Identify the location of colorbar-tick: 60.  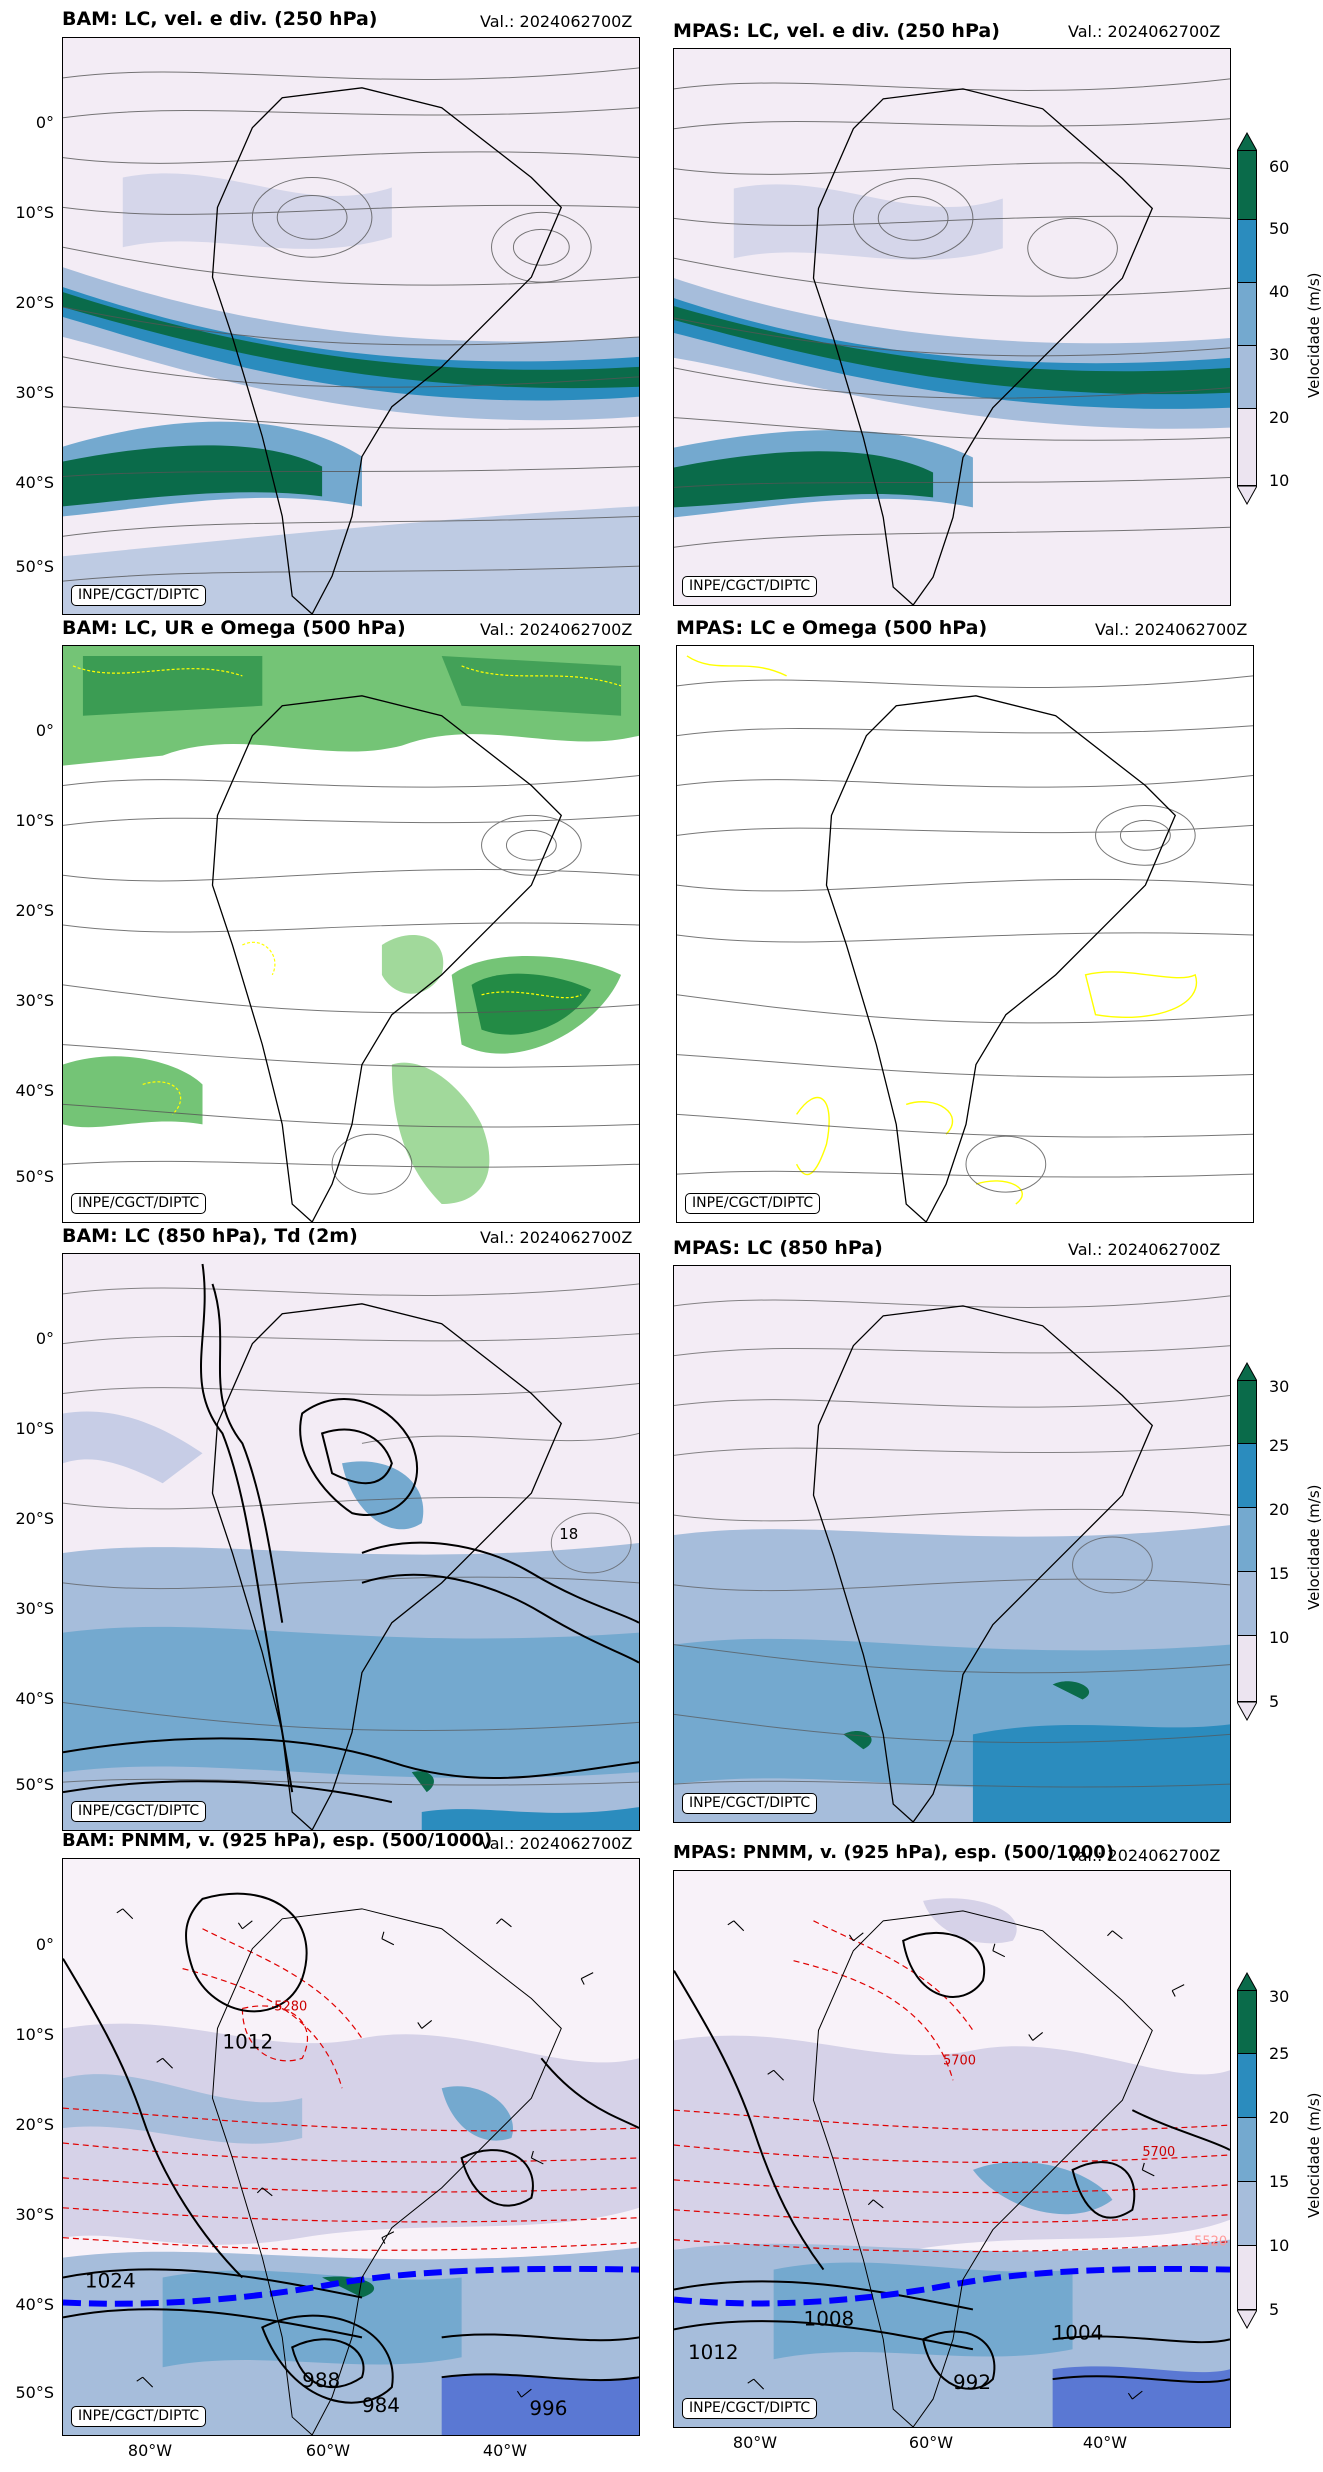
(1279, 166).